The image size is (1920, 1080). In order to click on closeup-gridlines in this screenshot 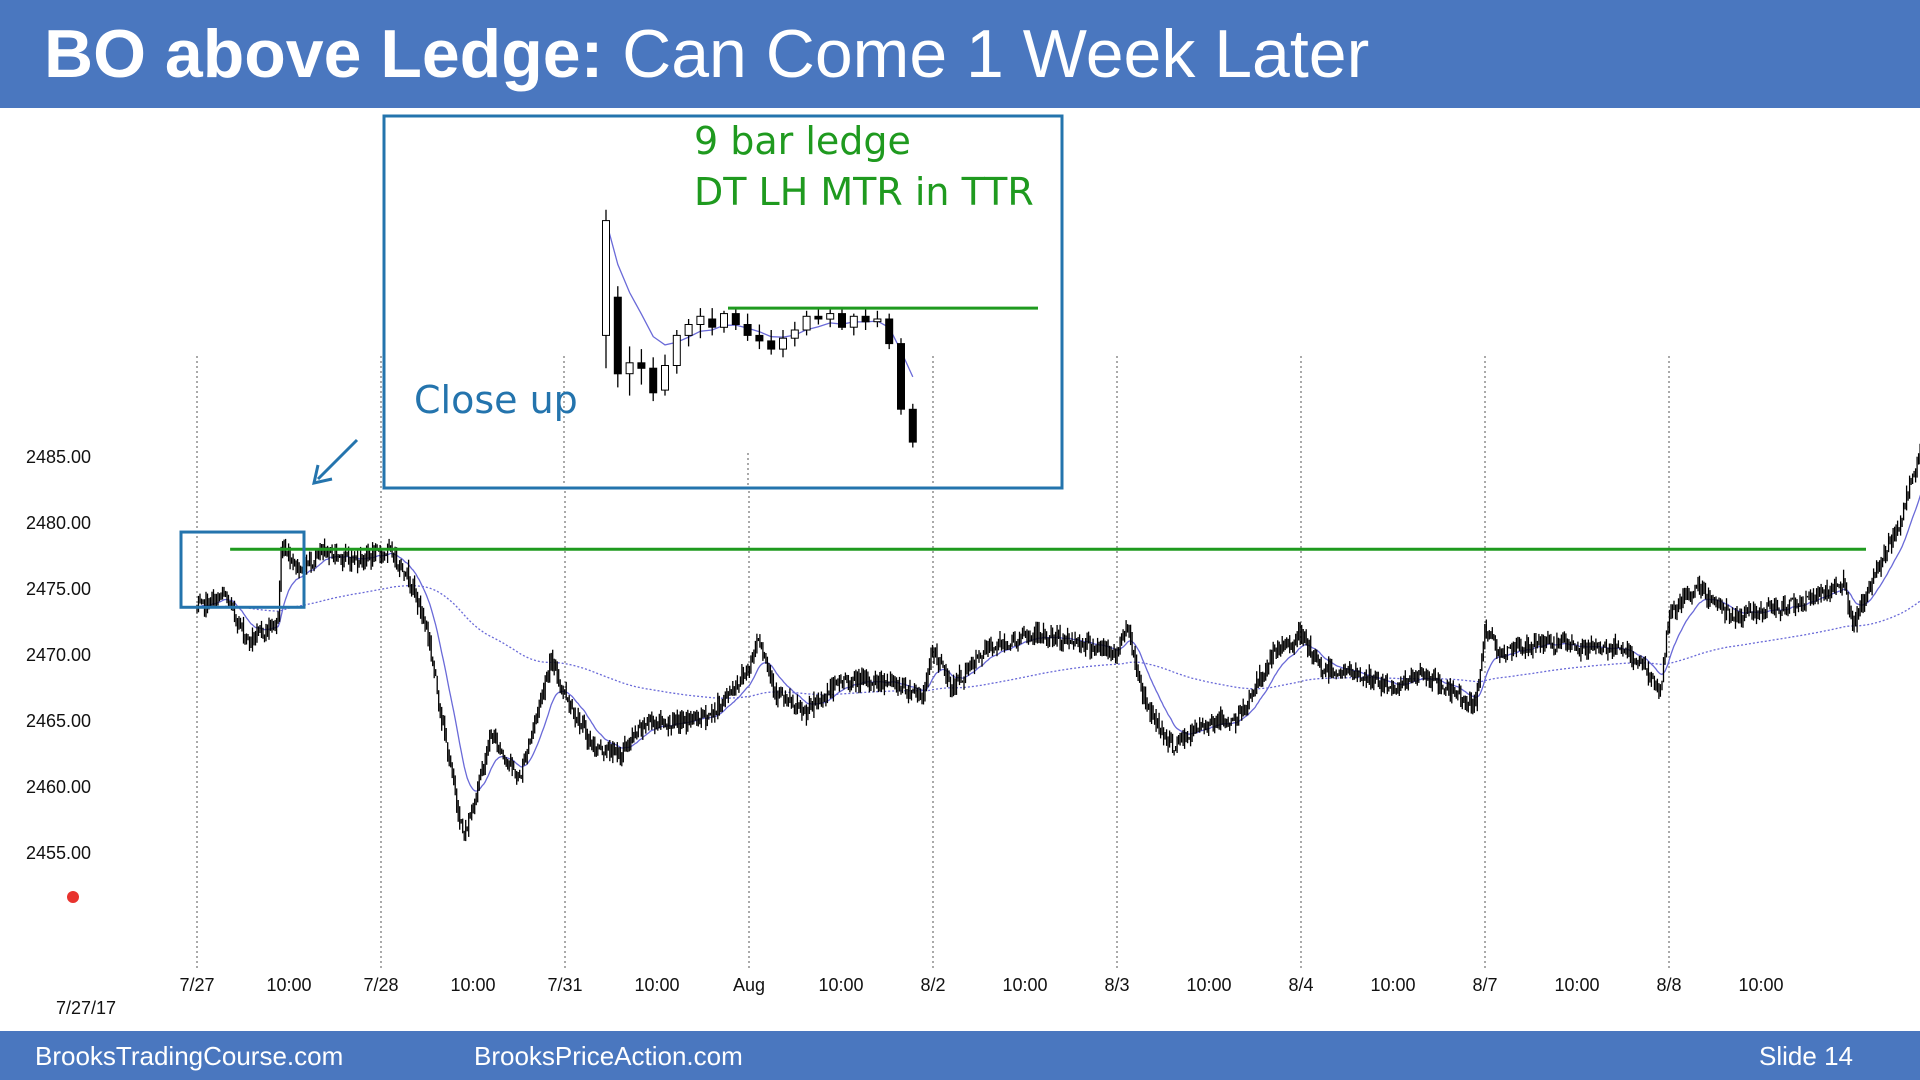, I will do `click(748, 421)`.